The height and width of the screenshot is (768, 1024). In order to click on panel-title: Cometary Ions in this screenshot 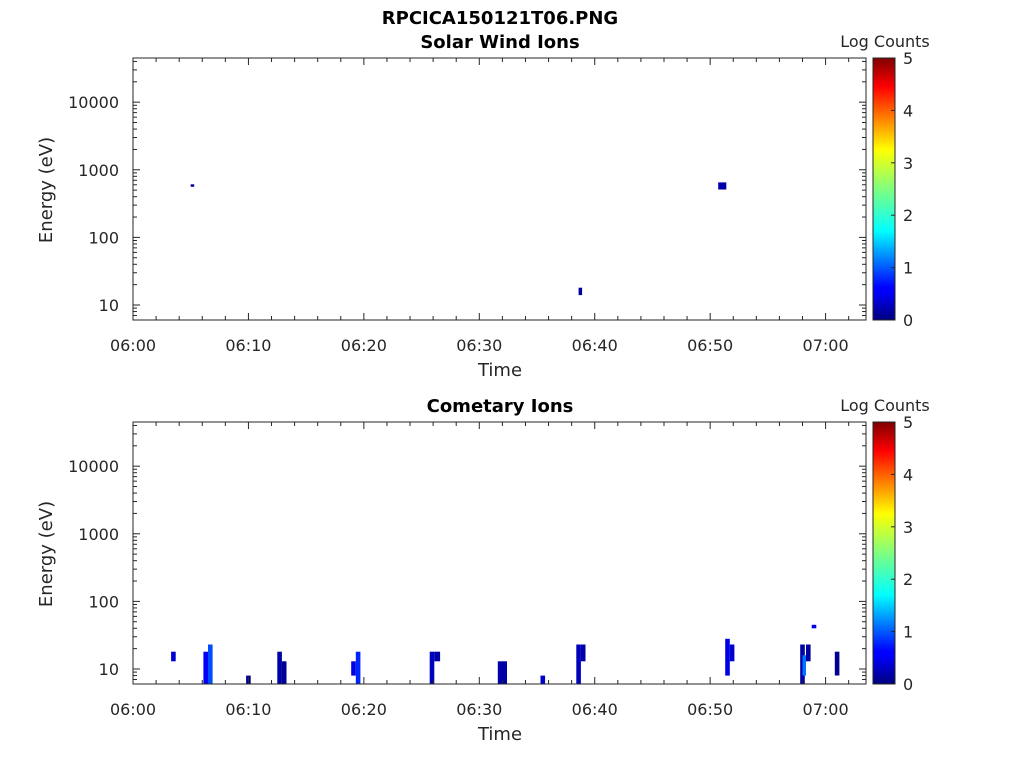, I will do `click(500, 406)`.